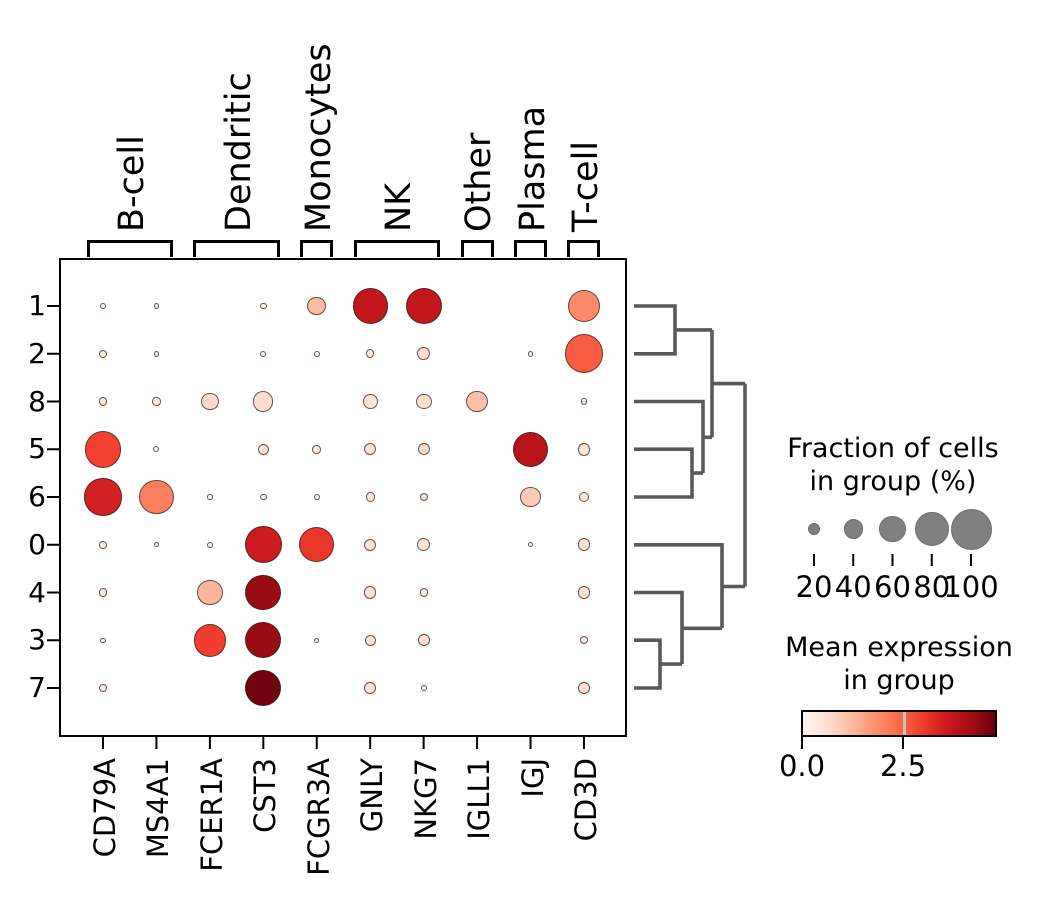 The image size is (1055, 908). Describe the element at coordinates (877, 664) in the screenshot. I see `colorbar-title: Mean expression in group` at that location.